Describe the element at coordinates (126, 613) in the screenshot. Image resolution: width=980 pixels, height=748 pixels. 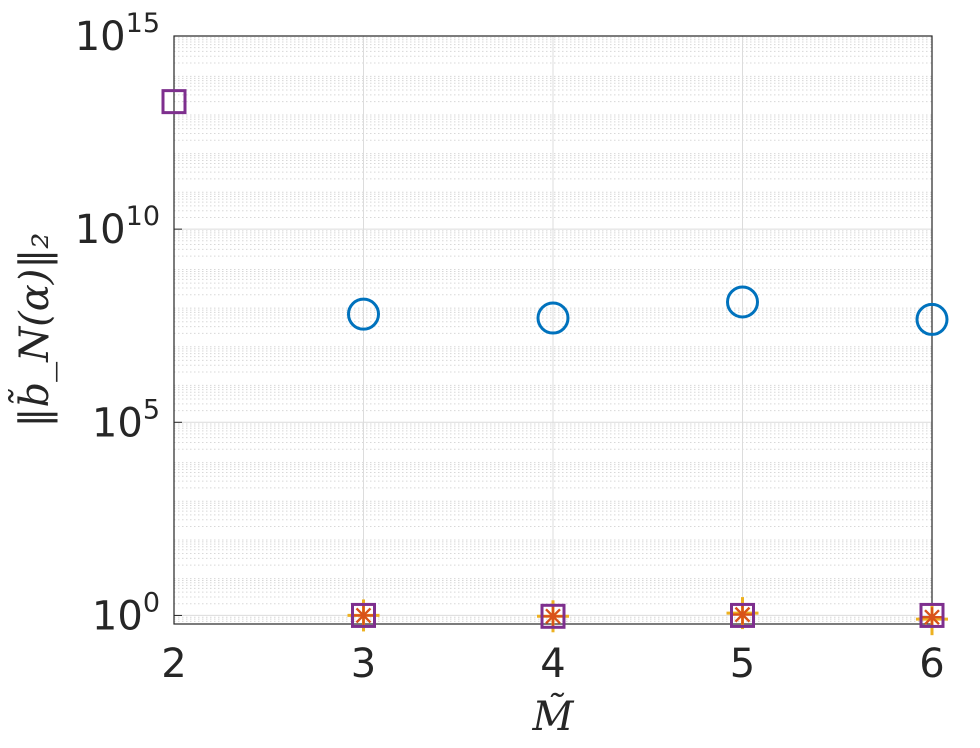
I see `y-tick-label: 10⁰` at that location.